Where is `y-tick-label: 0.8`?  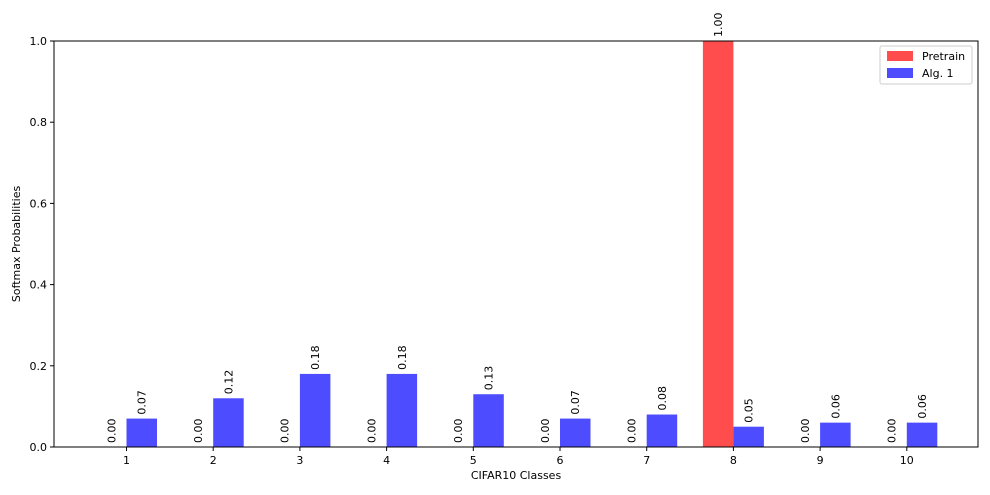
y-tick-label: 0.8 is located at coordinates (39, 122).